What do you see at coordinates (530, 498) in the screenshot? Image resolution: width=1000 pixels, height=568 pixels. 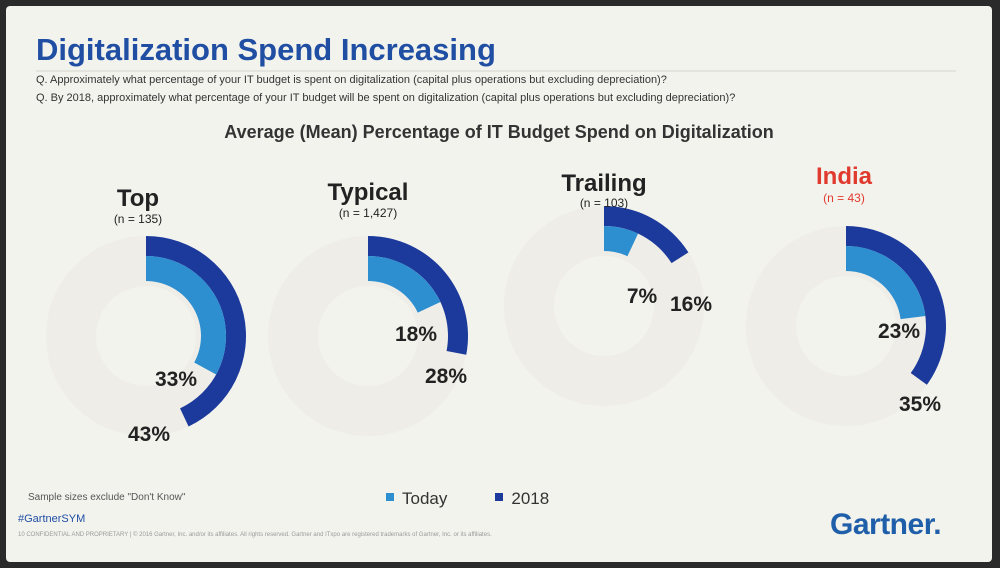 I see `legend-label-2018: 2018` at bounding box center [530, 498].